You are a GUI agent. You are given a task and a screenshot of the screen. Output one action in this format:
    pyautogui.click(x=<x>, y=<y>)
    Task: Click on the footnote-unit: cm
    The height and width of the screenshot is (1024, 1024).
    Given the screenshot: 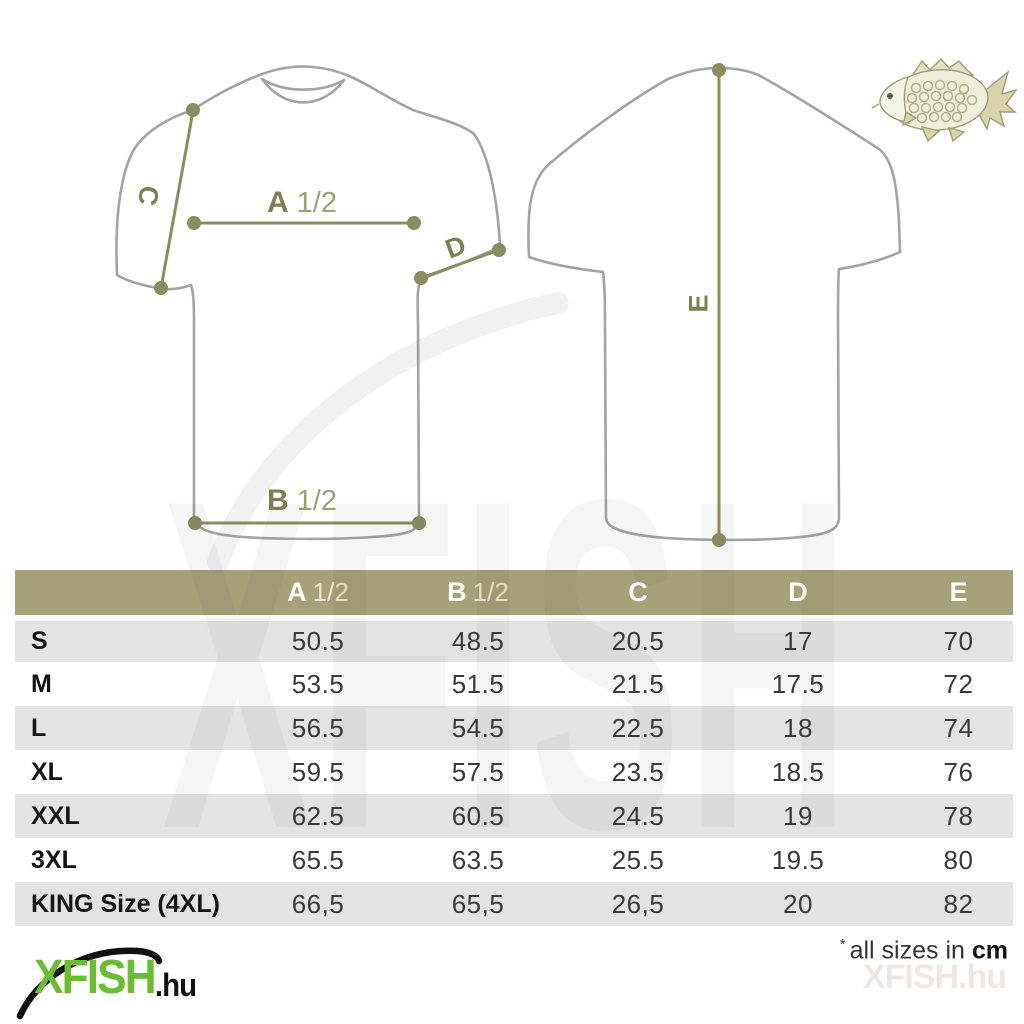 What is the action you would take?
    pyautogui.click(x=989, y=950)
    